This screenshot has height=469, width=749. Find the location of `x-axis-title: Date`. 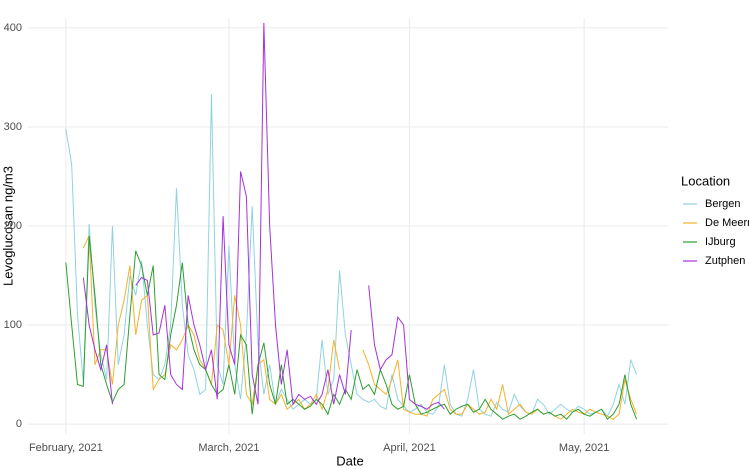

x-axis-title: Date is located at coordinates (349, 460).